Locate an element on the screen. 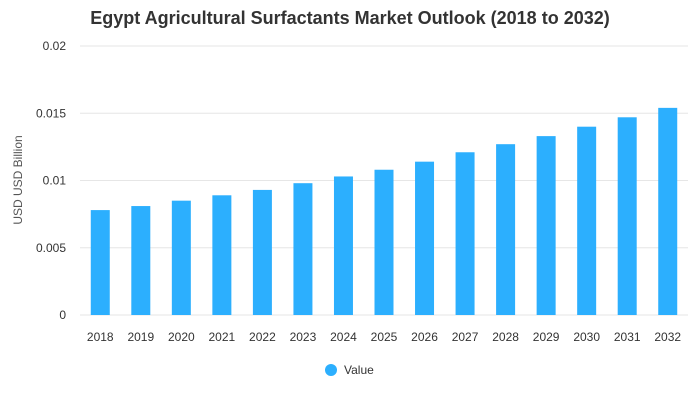 The height and width of the screenshot is (400, 700). x-tick-label: 2018 is located at coordinates (100, 337).